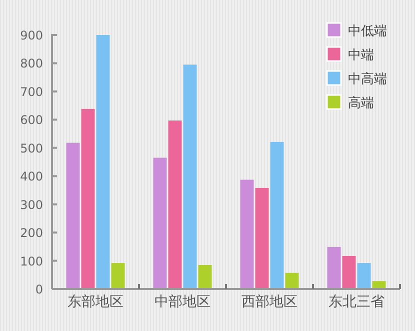  What do you see at coordinates (31, 91) in the screenshot?
I see `y-tick-label: 700` at bounding box center [31, 91].